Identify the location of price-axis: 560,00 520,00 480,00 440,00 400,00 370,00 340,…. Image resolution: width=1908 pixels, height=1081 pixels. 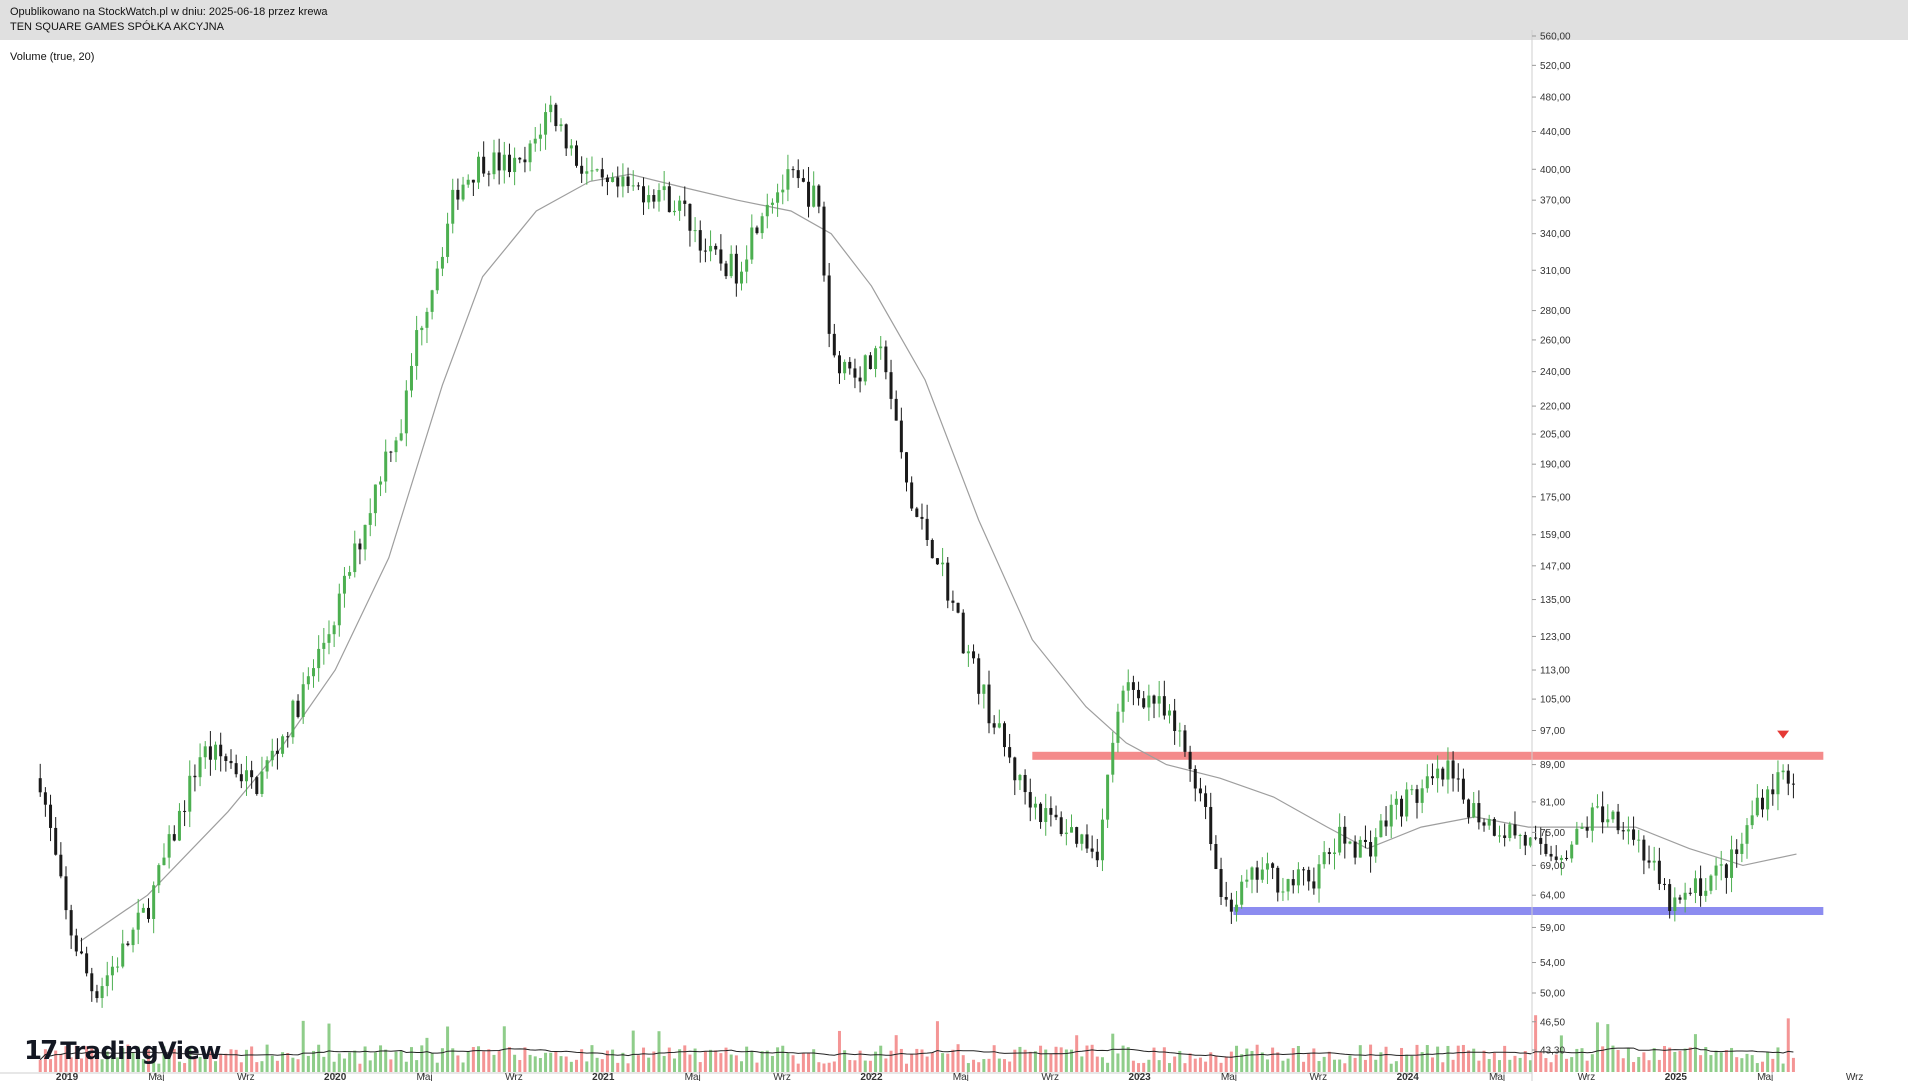
(1551, 555).